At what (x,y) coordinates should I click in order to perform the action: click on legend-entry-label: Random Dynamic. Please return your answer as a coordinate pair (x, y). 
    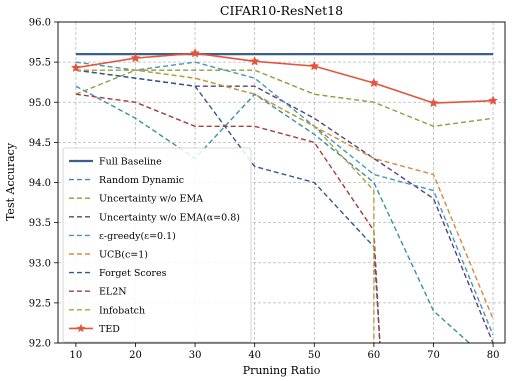
    Looking at the image, I should click on (141, 180).